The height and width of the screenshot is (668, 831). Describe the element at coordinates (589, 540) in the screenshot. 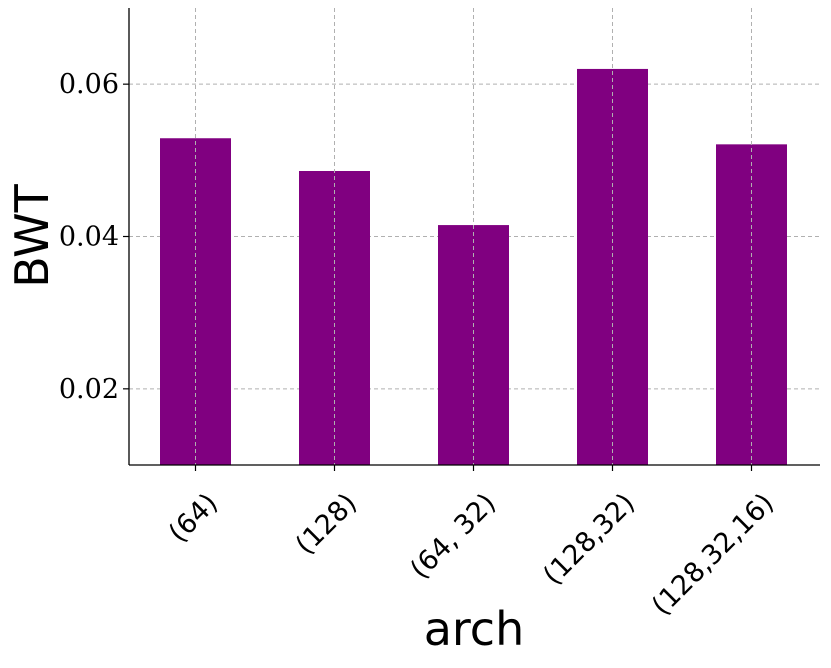

I see `x-tick-label: (128,32)` at that location.